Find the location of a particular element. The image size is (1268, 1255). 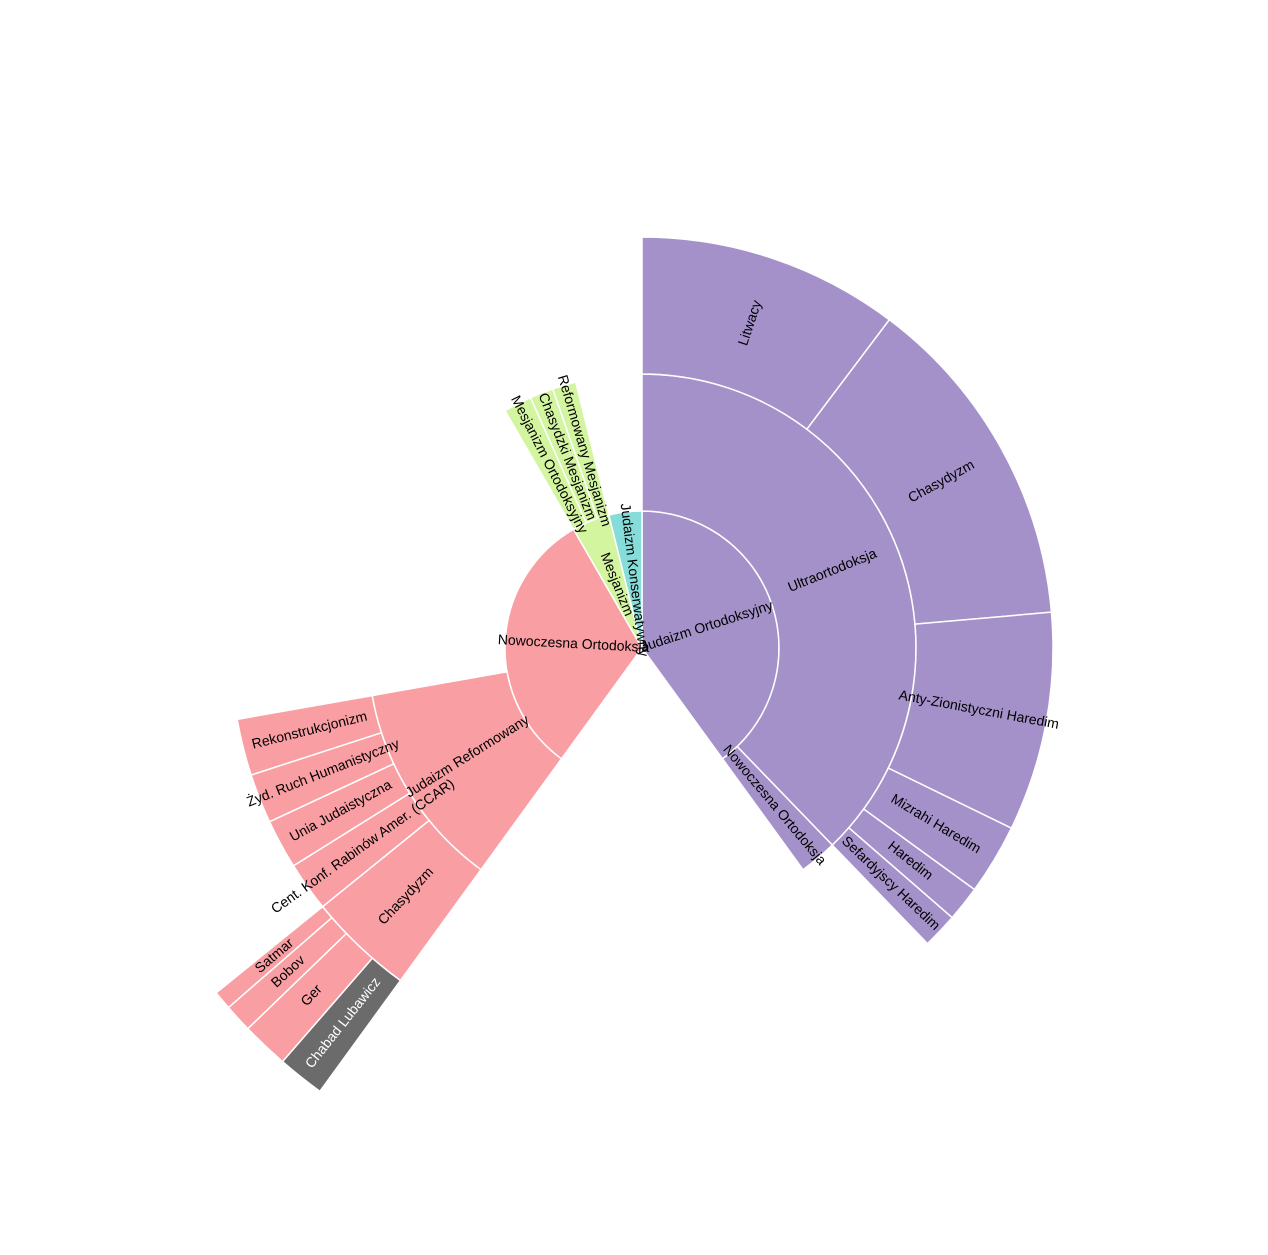

segment-sefard is located at coordinates (892, 885).